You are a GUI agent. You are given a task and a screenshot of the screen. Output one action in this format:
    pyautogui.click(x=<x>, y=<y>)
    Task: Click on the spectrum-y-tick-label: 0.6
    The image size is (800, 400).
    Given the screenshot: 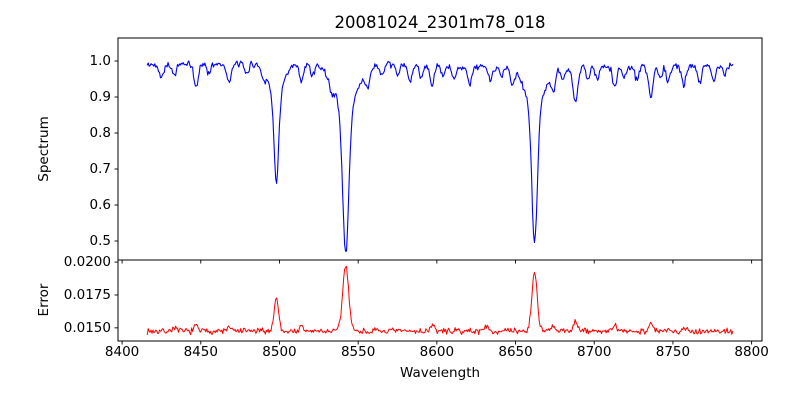 What is the action you would take?
    pyautogui.click(x=100, y=205)
    